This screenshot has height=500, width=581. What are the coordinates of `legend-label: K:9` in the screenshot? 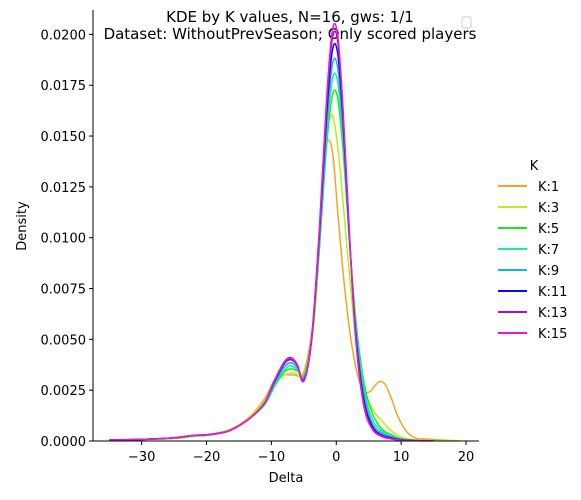 It's located at (548, 271).